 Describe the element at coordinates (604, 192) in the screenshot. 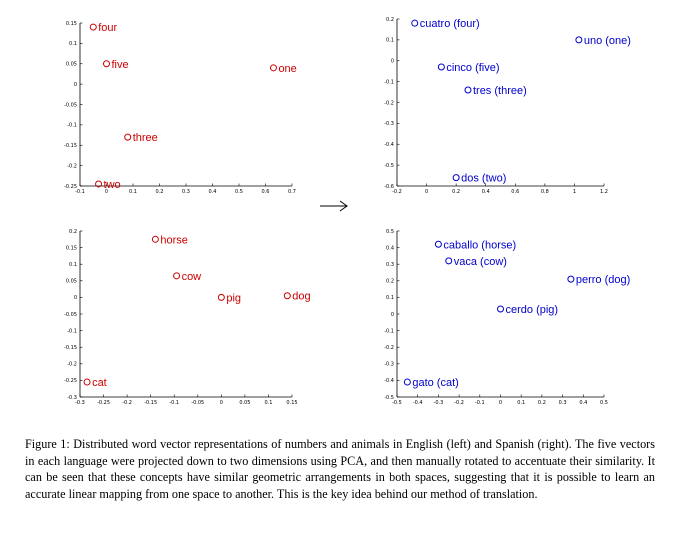

I see `x-tick-label: 1.2` at that location.